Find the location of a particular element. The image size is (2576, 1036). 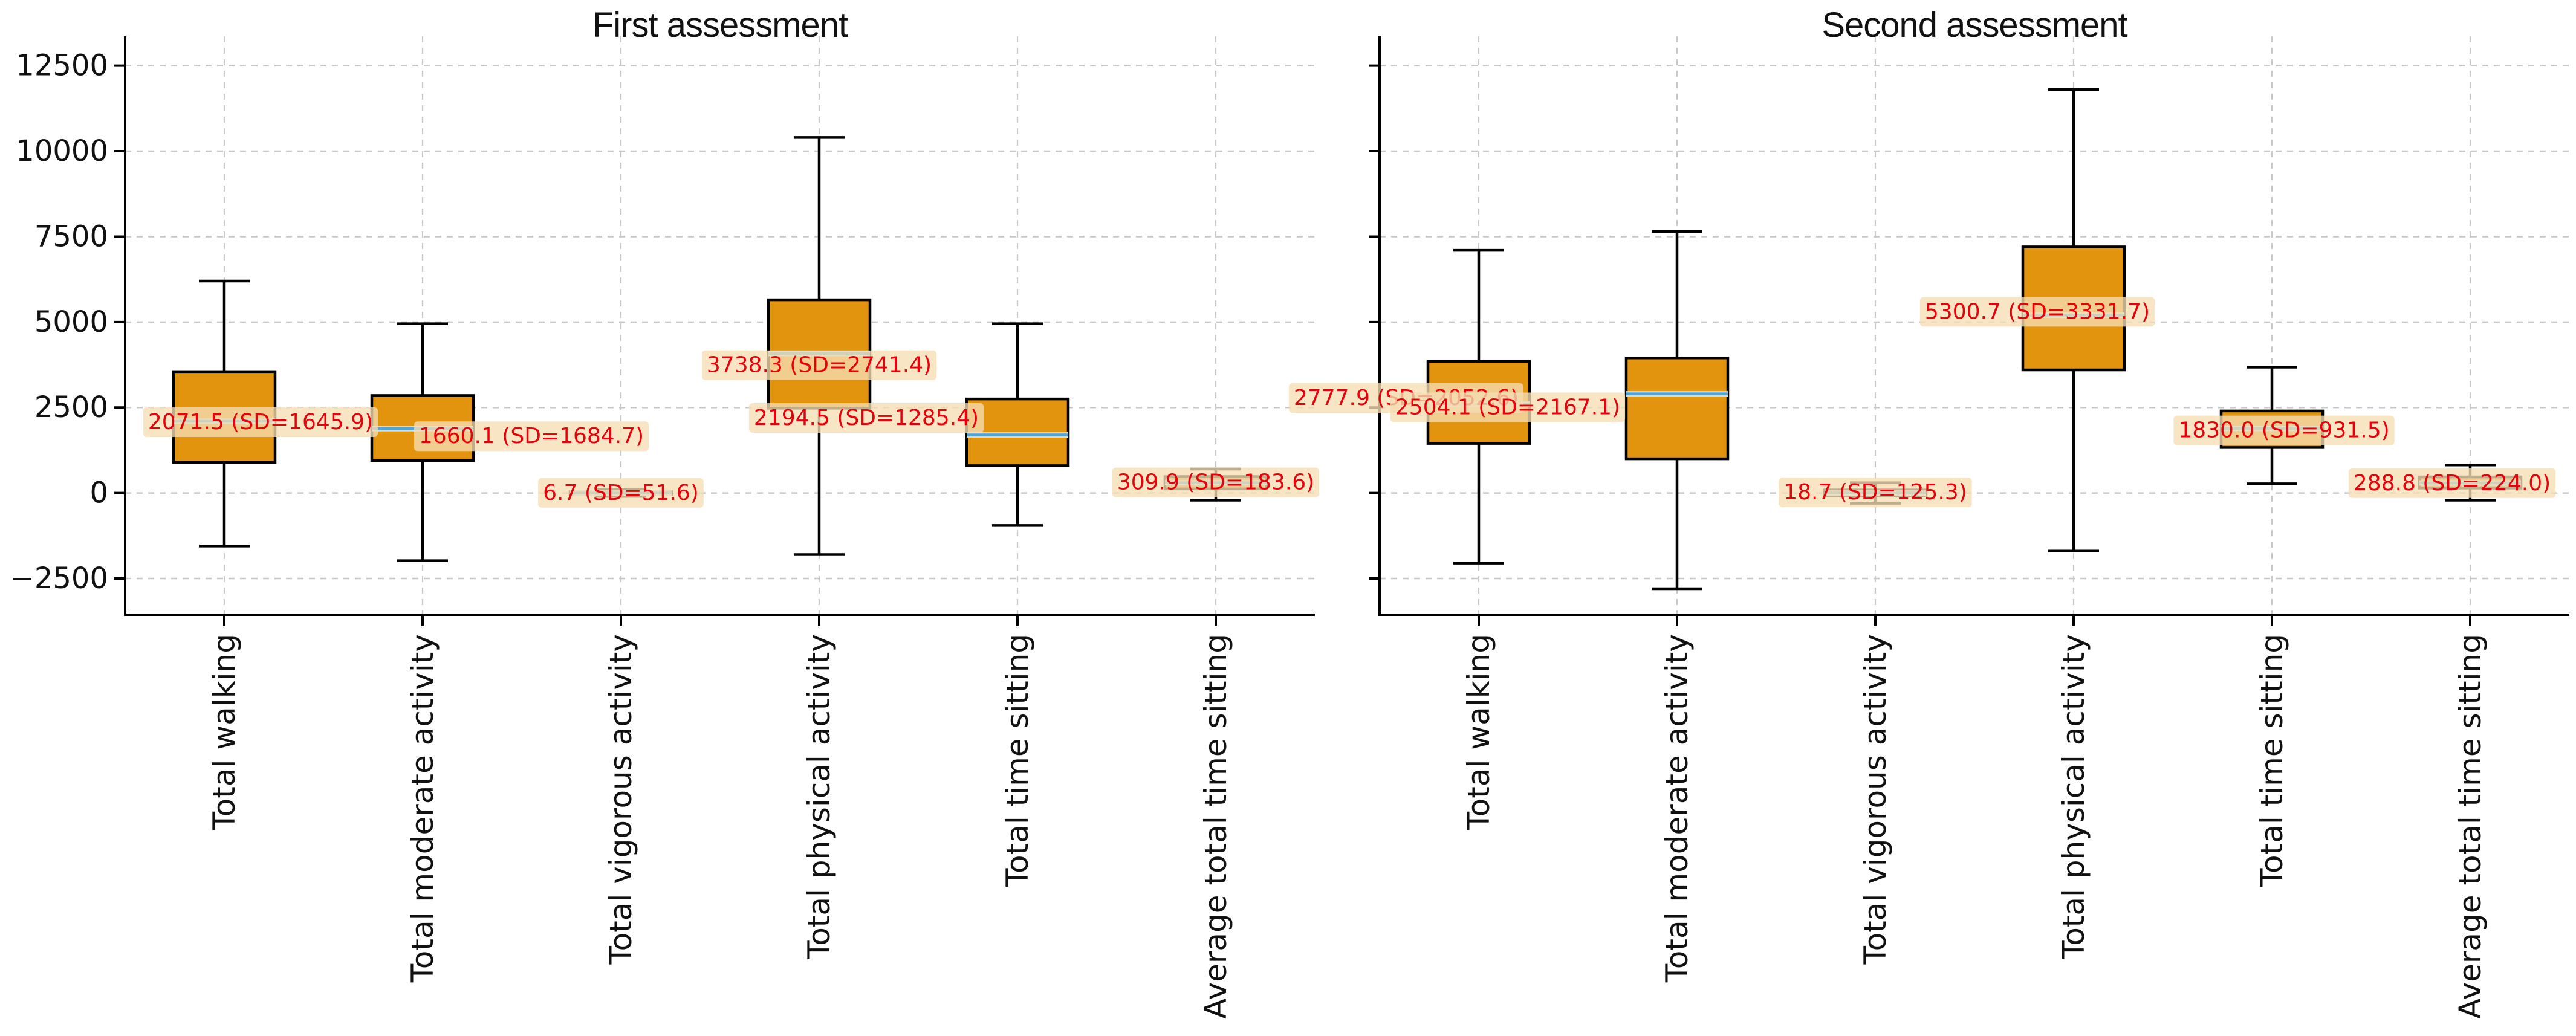

mean-sd-annotation: 5300.7 (SD=3331.7) is located at coordinates (2038, 311).